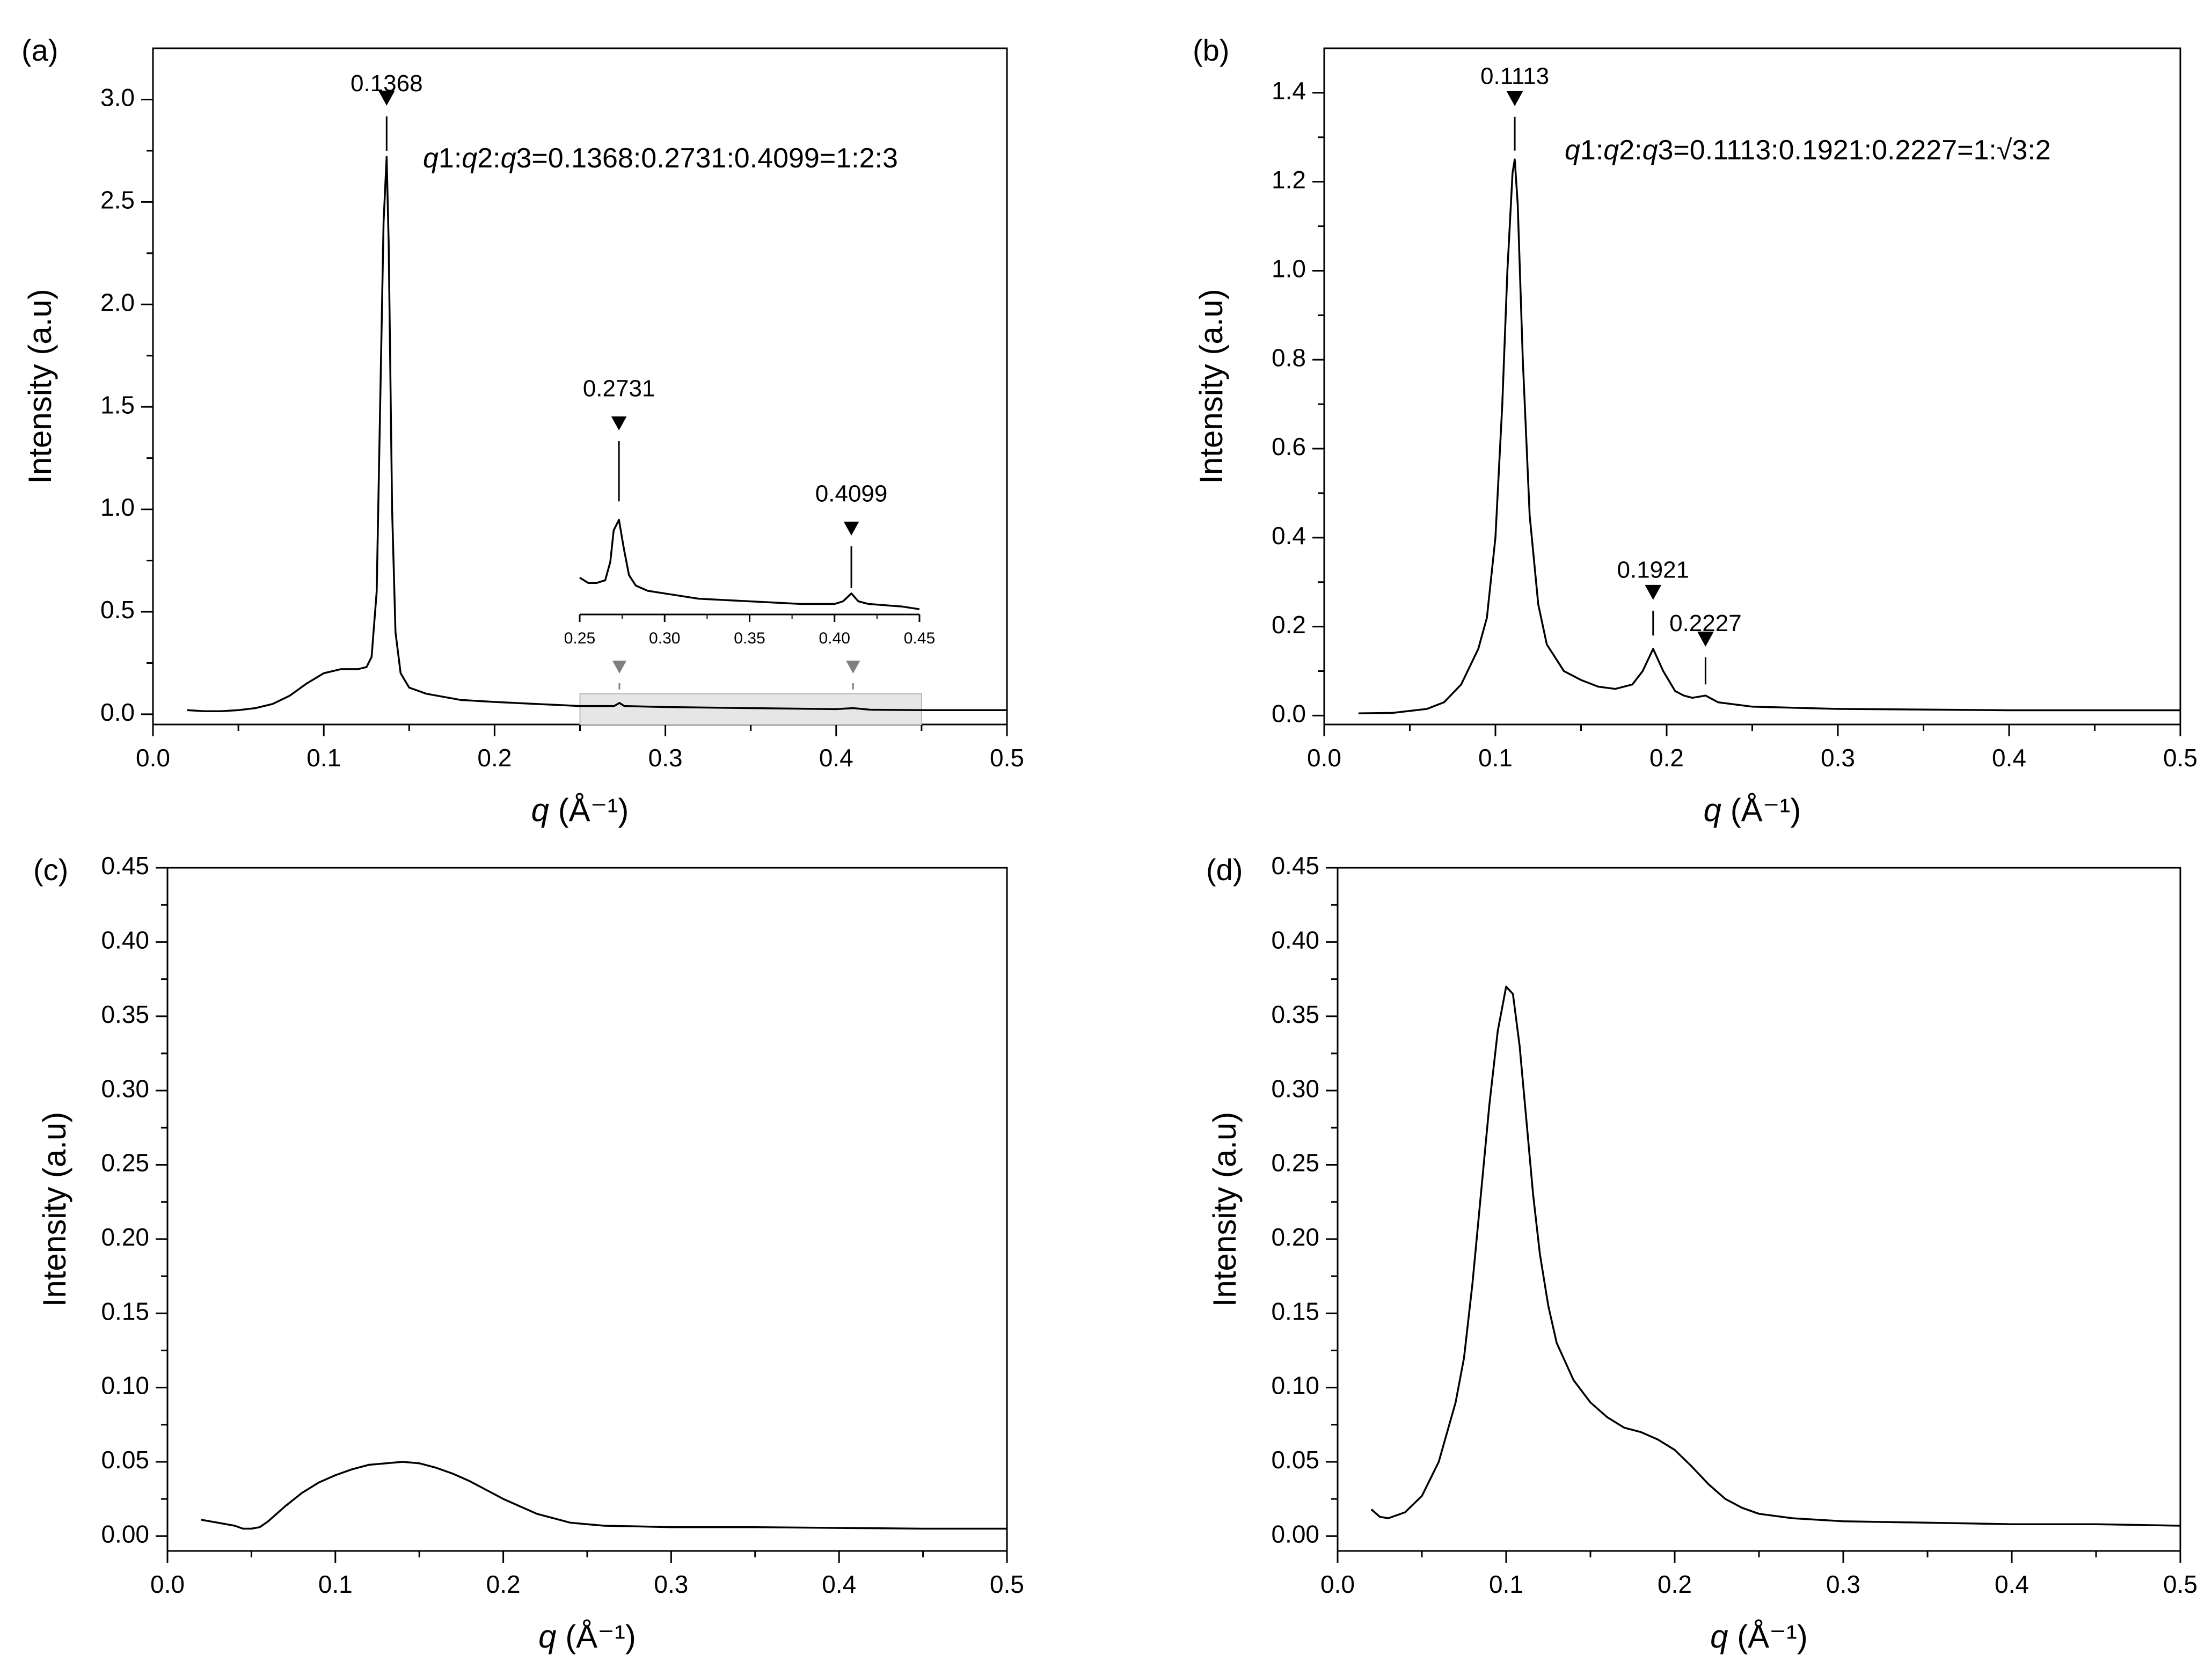 The height and width of the screenshot is (1669, 2212). What do you see at coordinates (118, 405) in the screenshot?
I see `y-tick-label: 1.5` at bounding box center [118, 405].